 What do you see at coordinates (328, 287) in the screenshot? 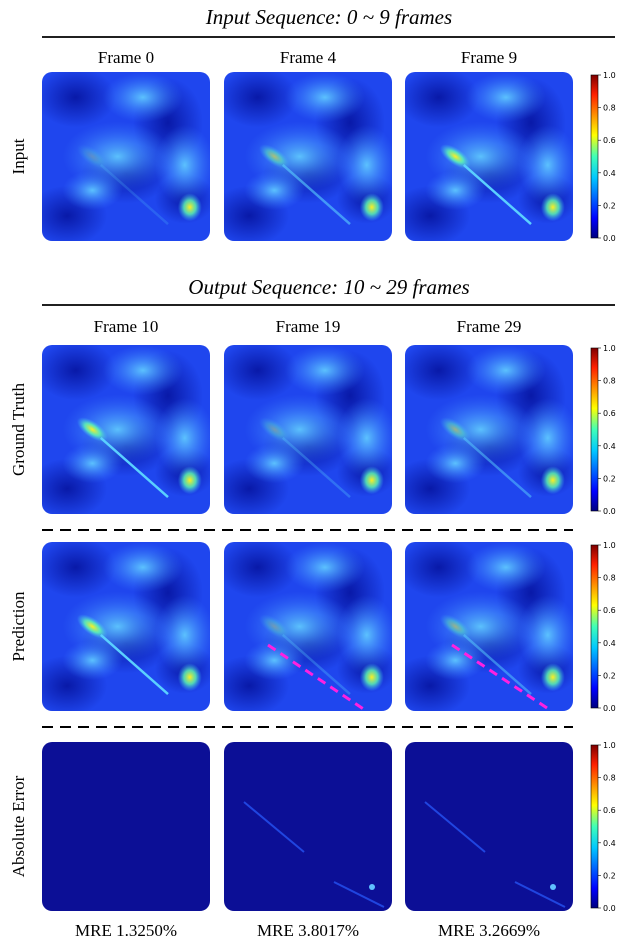
I see `section-title: Output Sequence: 10 ~ 29 frames` at bounding box center [328, 287].